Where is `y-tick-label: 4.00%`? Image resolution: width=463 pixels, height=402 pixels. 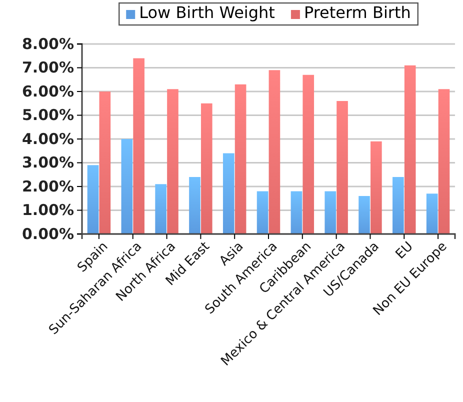
y-tick-label: 4.00% is located at coordinates (48, 139).